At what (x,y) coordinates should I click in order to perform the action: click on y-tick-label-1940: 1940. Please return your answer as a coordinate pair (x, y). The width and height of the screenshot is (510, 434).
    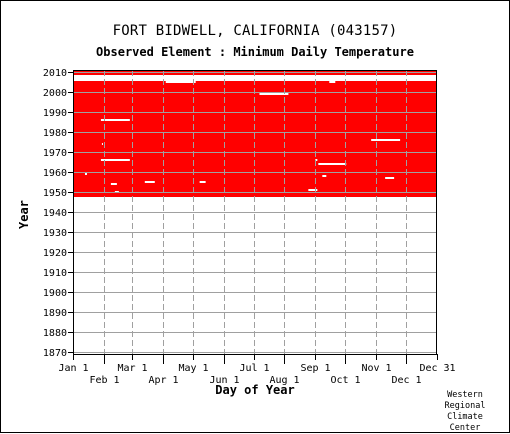
    Looking at the image, I should click on (55, 213).